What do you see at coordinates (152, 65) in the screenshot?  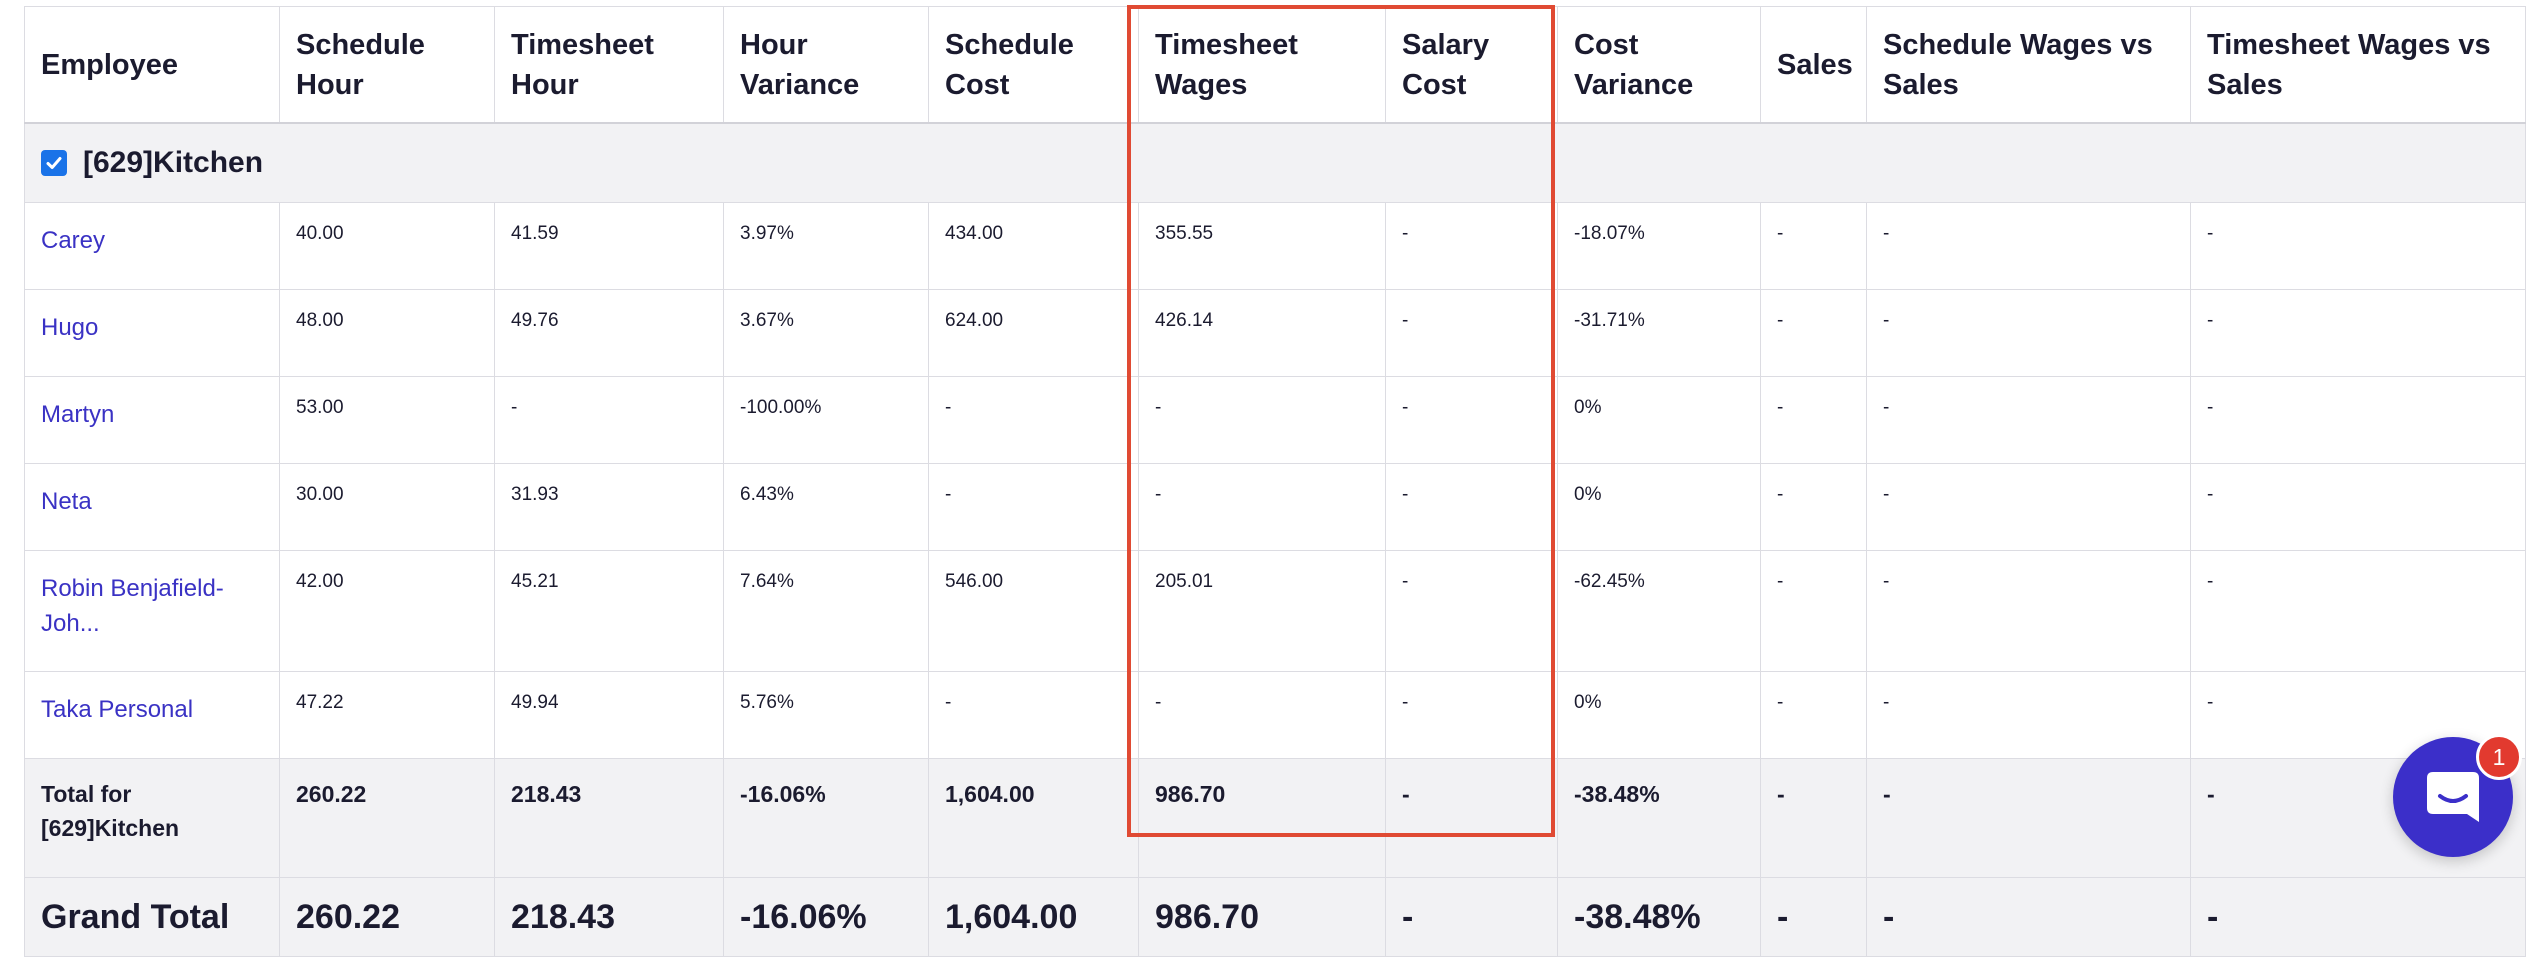 I see `col-header-employee: Employee` at bounding box center [152, 65].